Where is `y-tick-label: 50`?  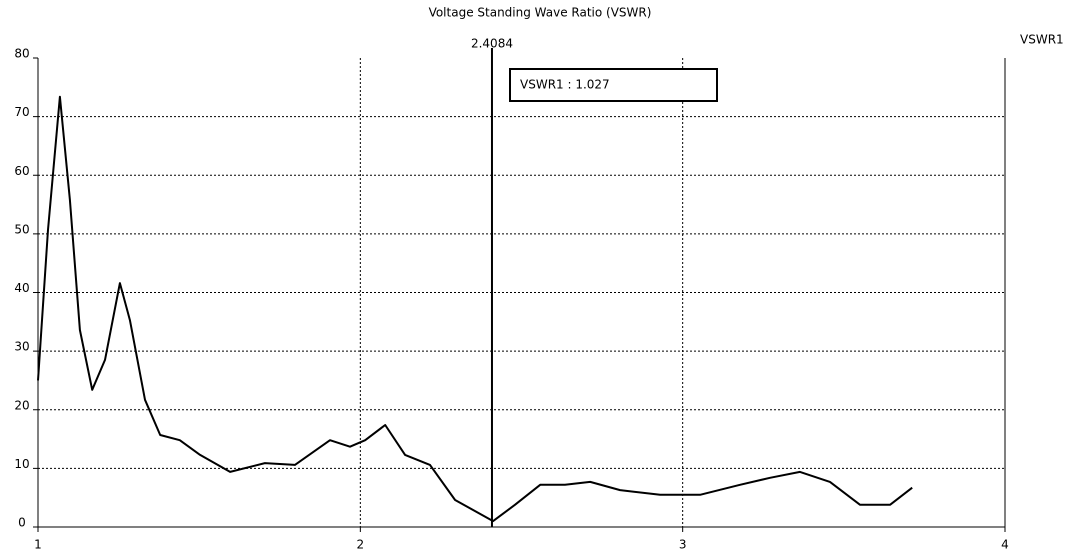 y-tick-label: 50 is located at coordinates (21, 229).